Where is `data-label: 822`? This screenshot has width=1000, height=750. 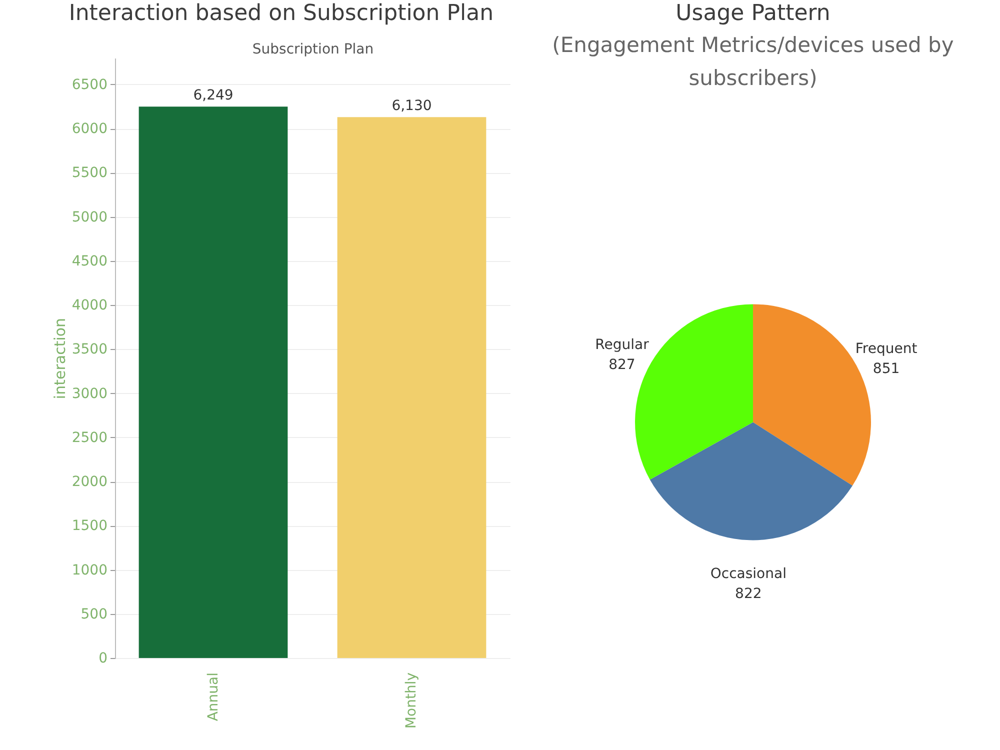 data-label: 822 is located at coordinates (748, 594).